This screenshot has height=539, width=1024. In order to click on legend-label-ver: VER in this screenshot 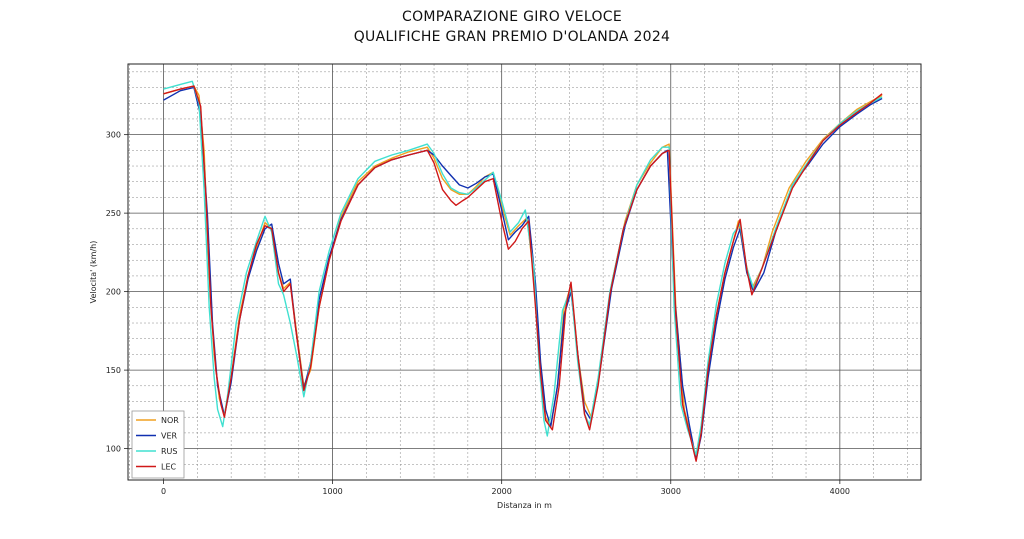, I will do `click(169, 436)`.